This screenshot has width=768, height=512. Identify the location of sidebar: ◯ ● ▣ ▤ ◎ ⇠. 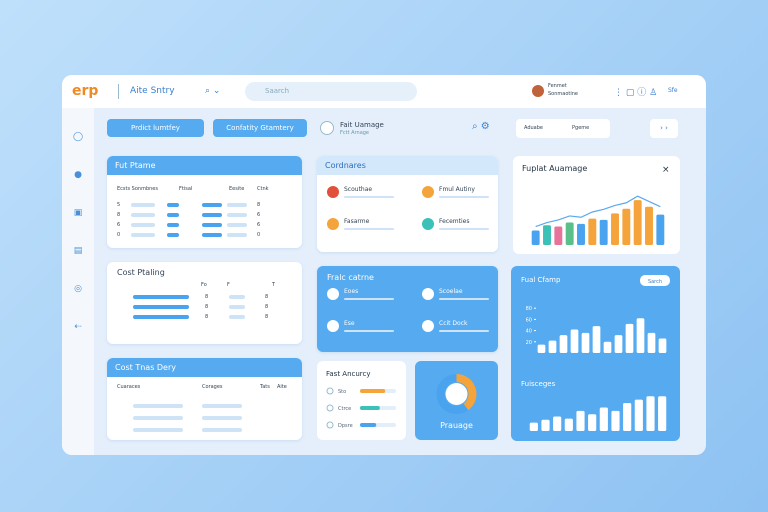
(78, 281).